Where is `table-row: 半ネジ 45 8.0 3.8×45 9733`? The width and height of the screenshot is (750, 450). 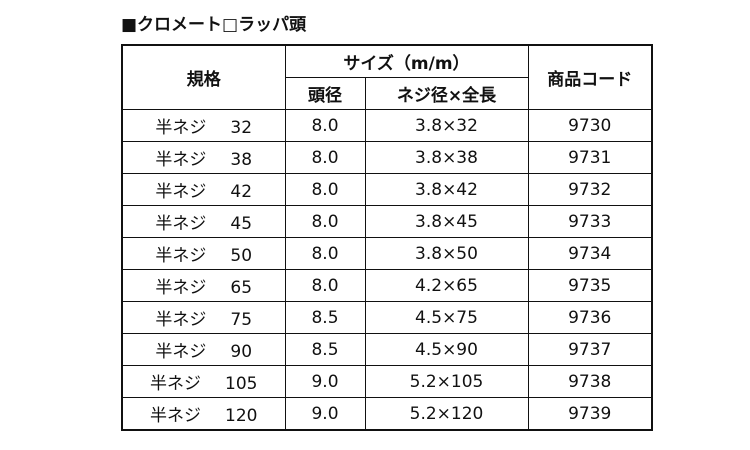
table-row: 半ネジ 45 8.0 3.8×45 9733 is located at coordinates (387, 221).